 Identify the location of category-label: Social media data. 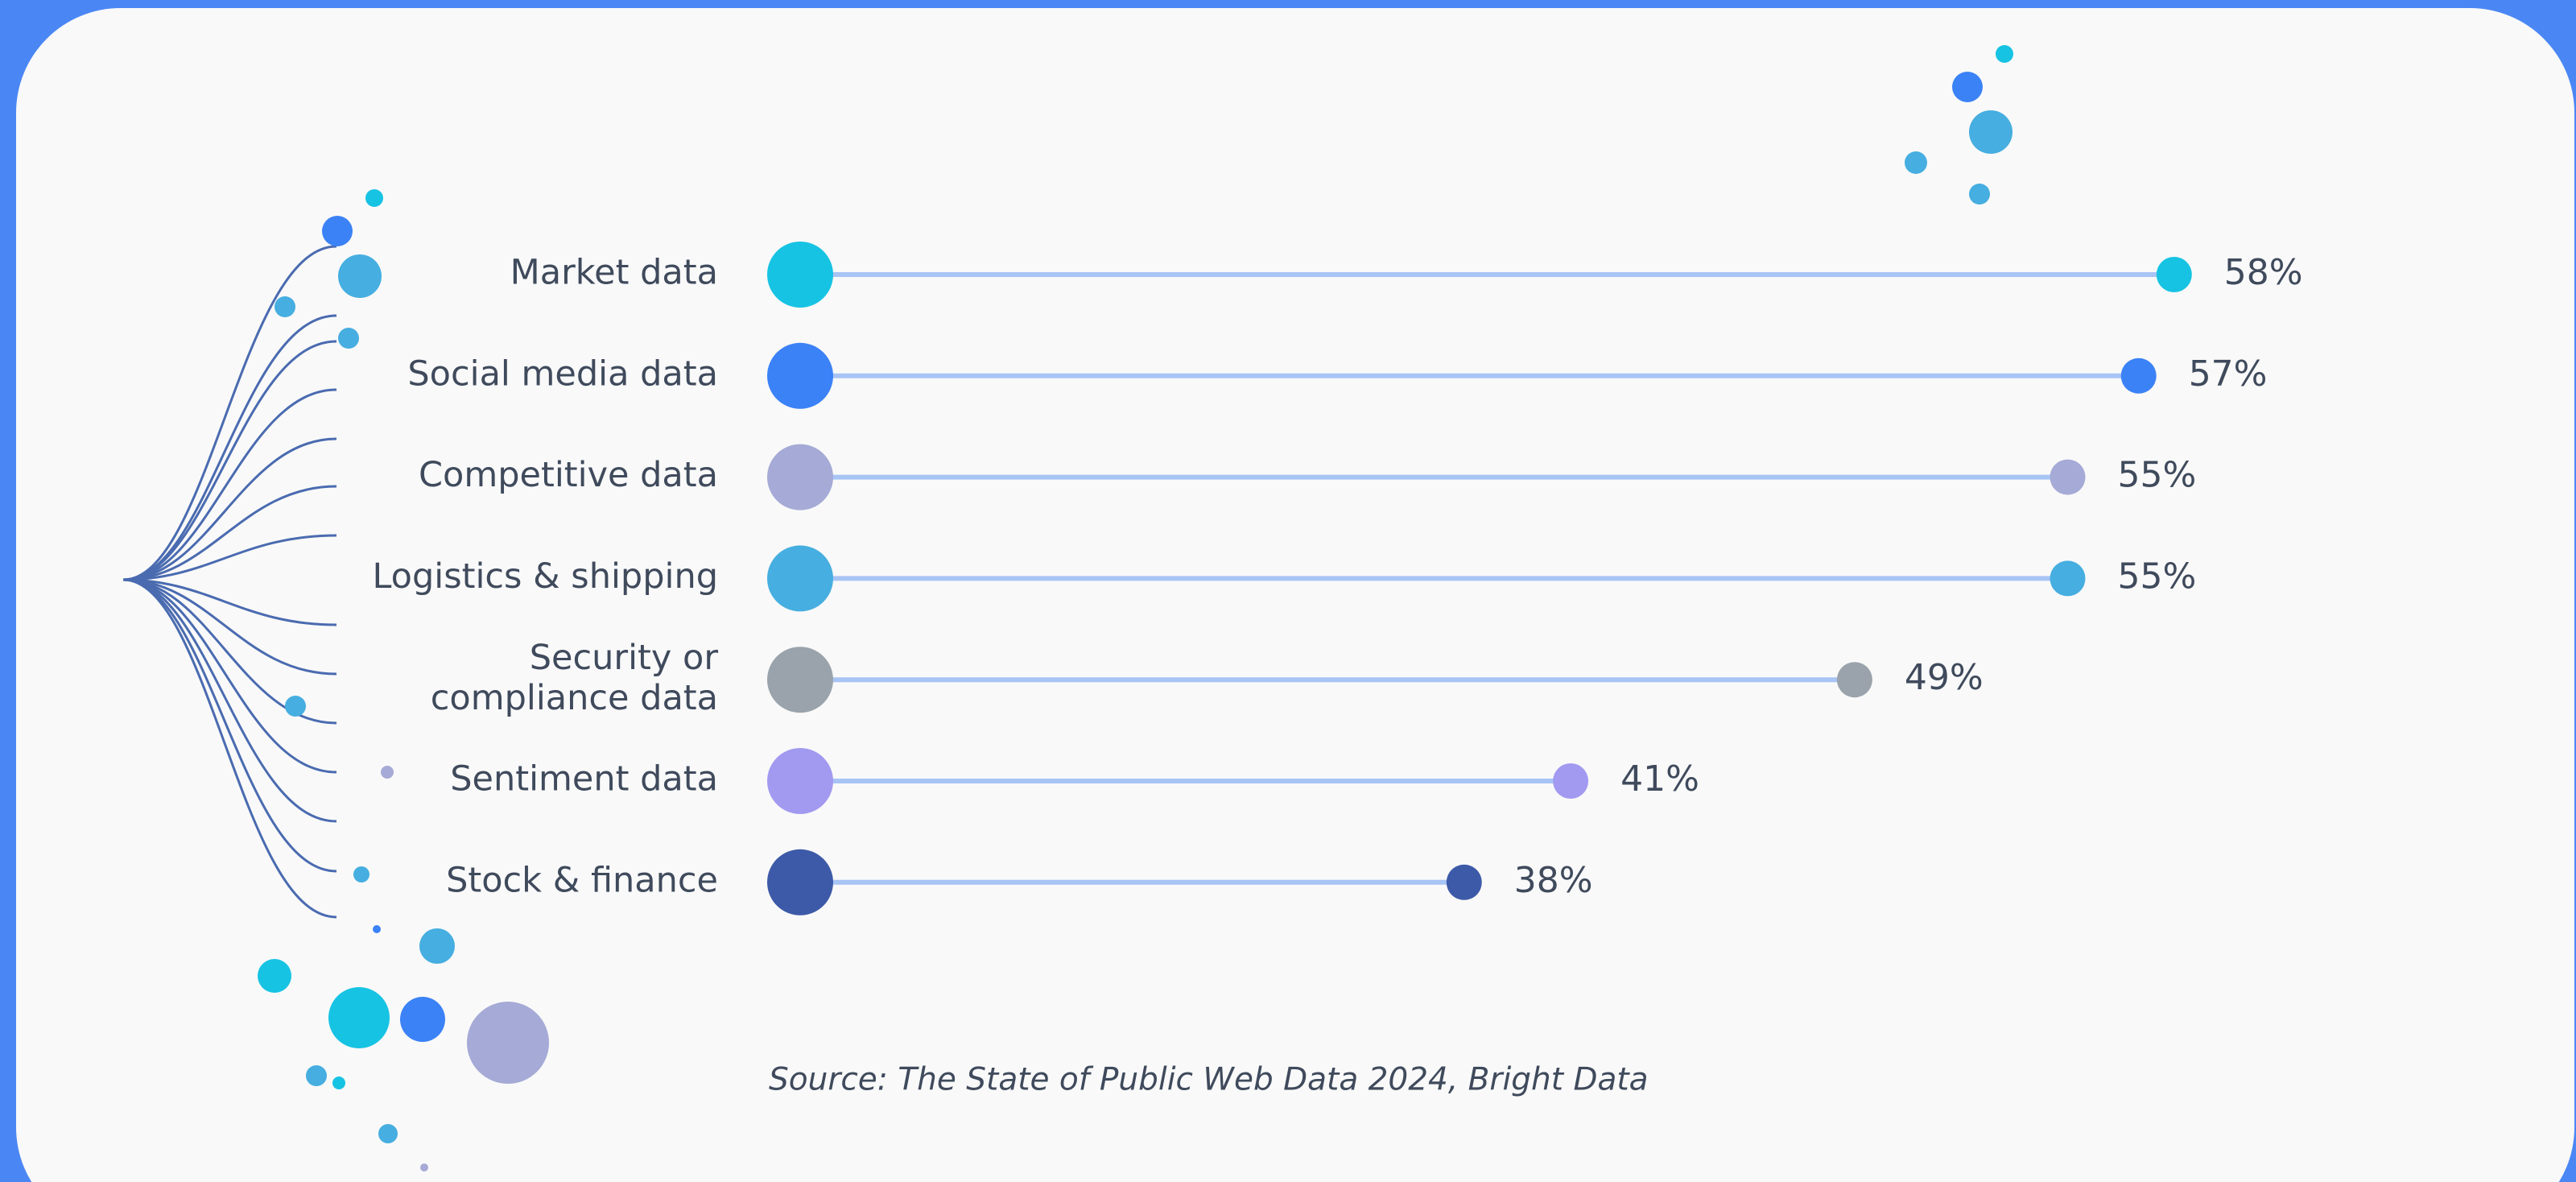
(562, 373).